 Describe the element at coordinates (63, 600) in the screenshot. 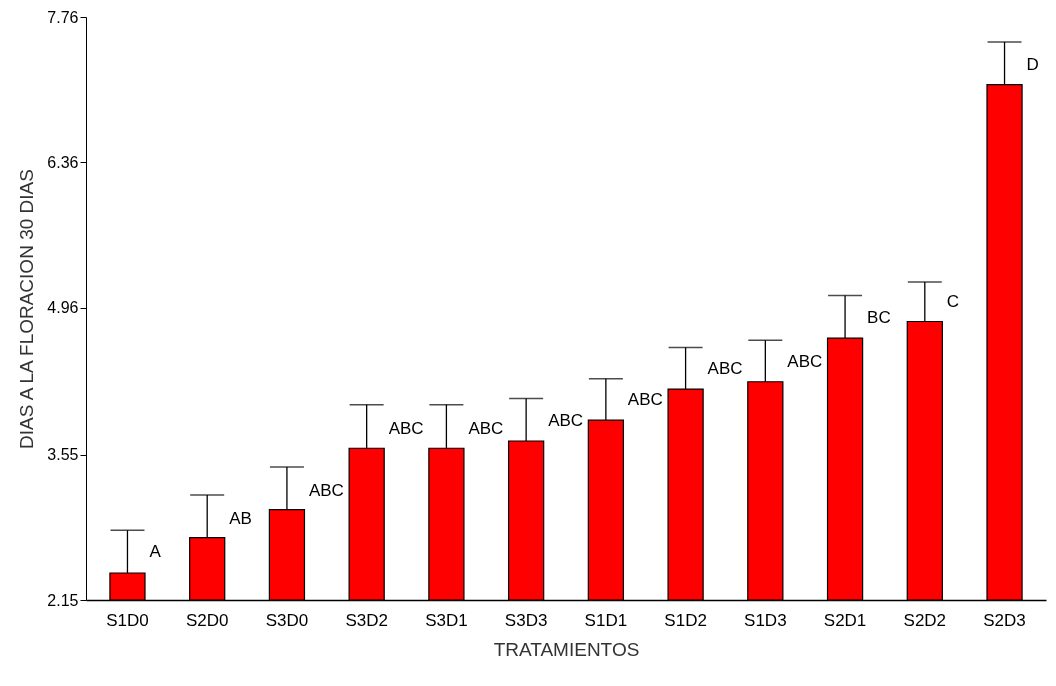

I see `y-tick-label: 2.15` at that location.